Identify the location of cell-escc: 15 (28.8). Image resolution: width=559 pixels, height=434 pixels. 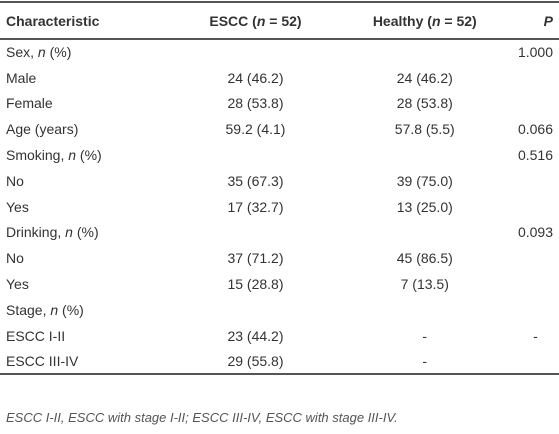
(255, 284).